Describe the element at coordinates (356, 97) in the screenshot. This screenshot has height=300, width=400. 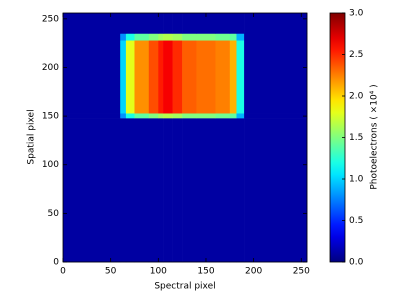
I see `colorbar-tick-label: 2.0` at that location.